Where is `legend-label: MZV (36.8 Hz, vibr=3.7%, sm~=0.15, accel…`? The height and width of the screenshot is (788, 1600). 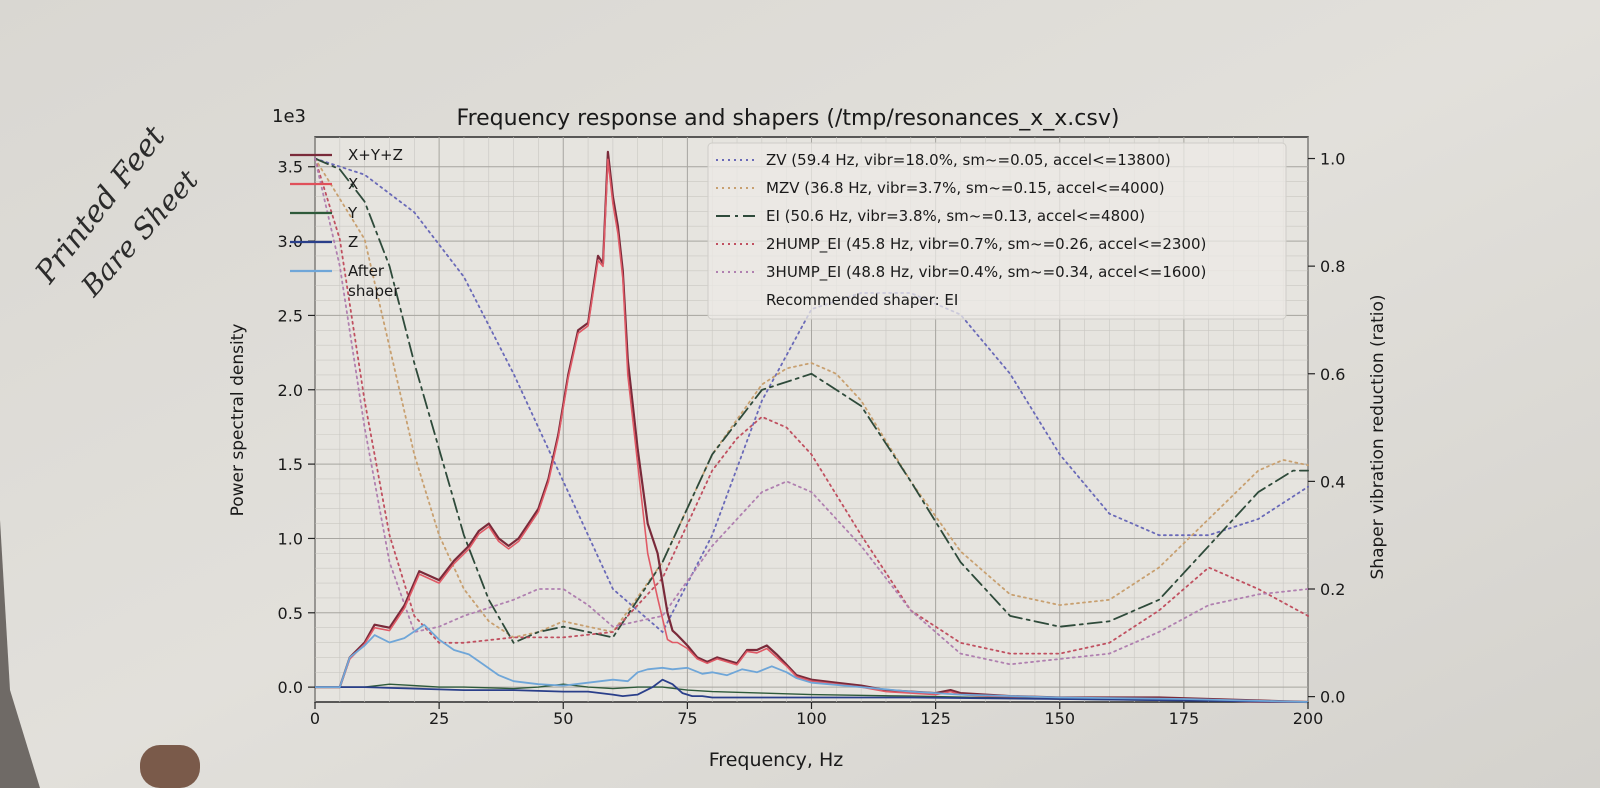 legend-label: MZV (36.8 Hz, vibr=3.7%, sm~=0.15, accel… is located at coordinates (965, 188).